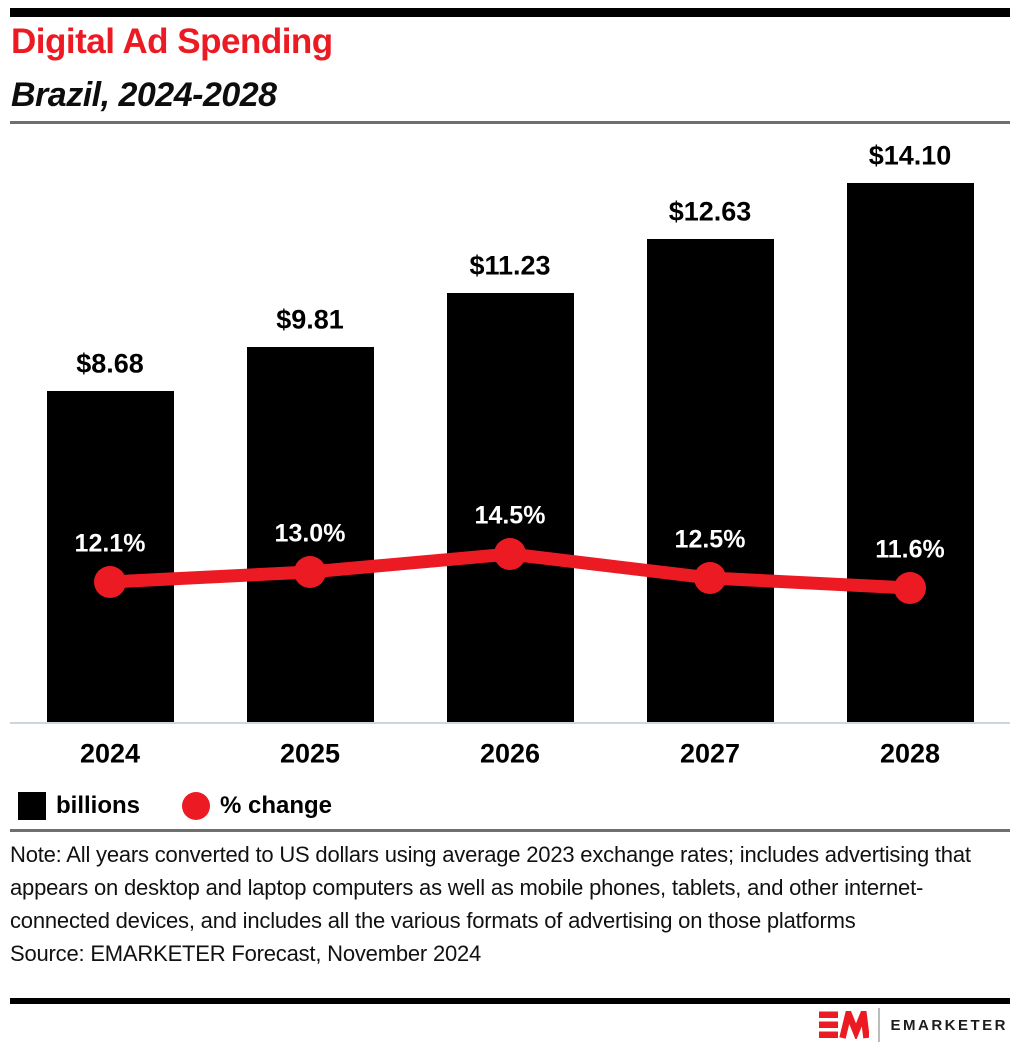 Image resolution: width=1020 pixels, height=1048 pixels. I want to click on chart-legend: billions % change, so click(175, 806).